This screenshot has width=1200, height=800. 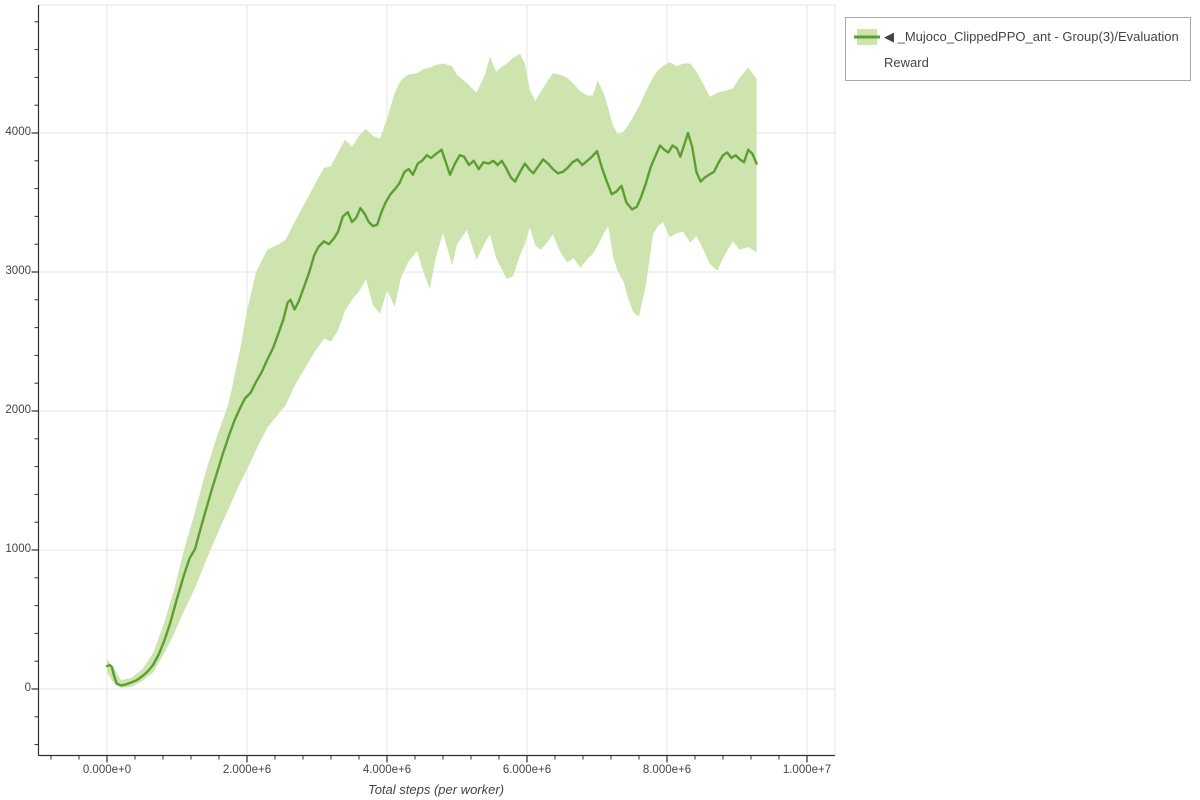 What do you see at coordinates (436, 789) in the screenshot?
I see `x-axis-title: Total steps (per worker)` at bounding box center [436, 789].